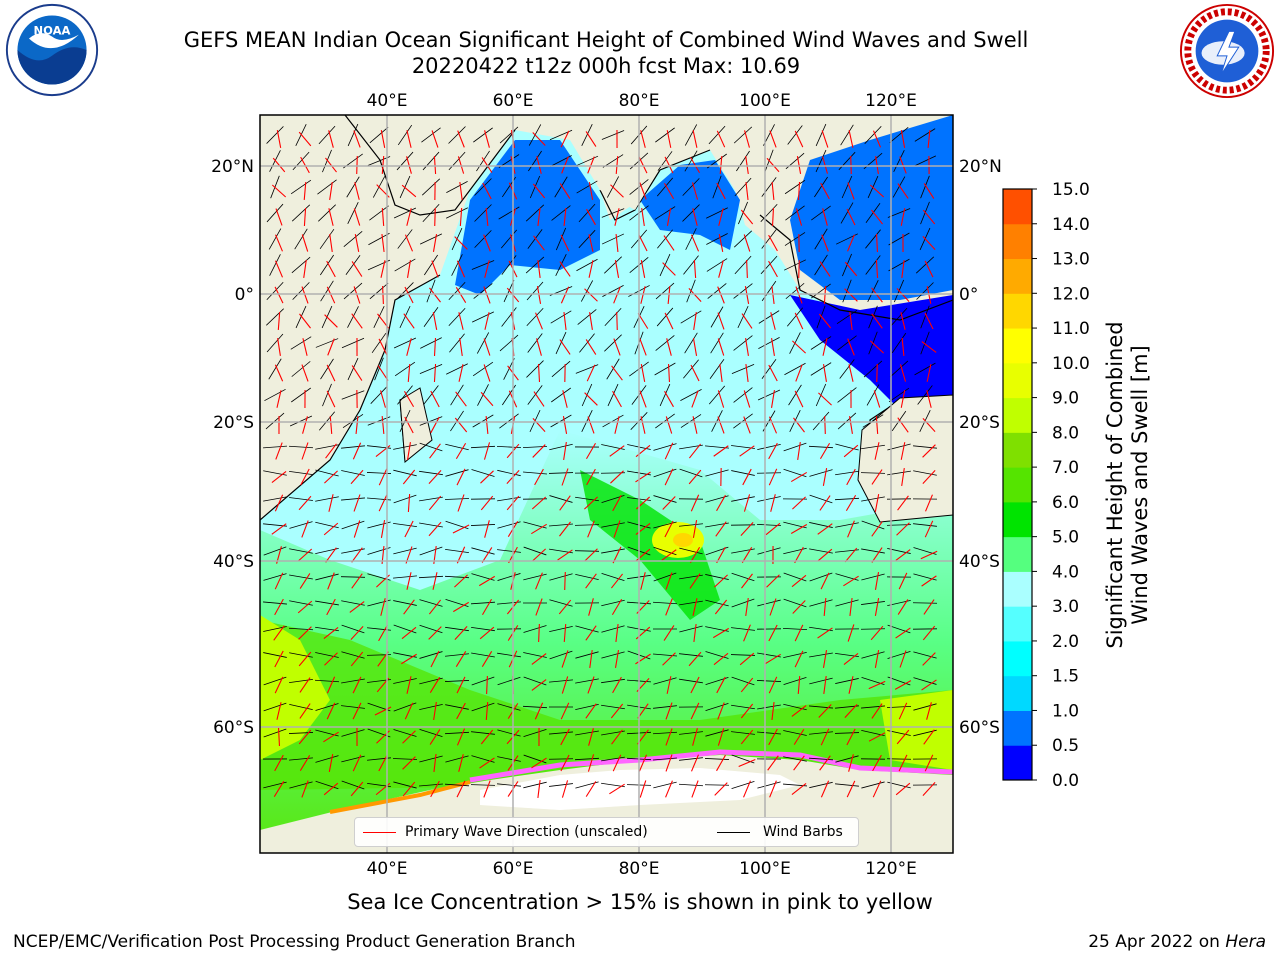  I want to click on colorbar-tick-label: 10.0, so click(1071, 364).